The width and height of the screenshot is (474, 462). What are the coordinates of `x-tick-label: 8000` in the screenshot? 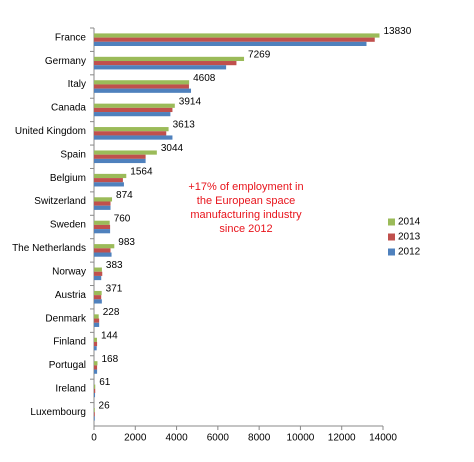 It's located at (259, 438).